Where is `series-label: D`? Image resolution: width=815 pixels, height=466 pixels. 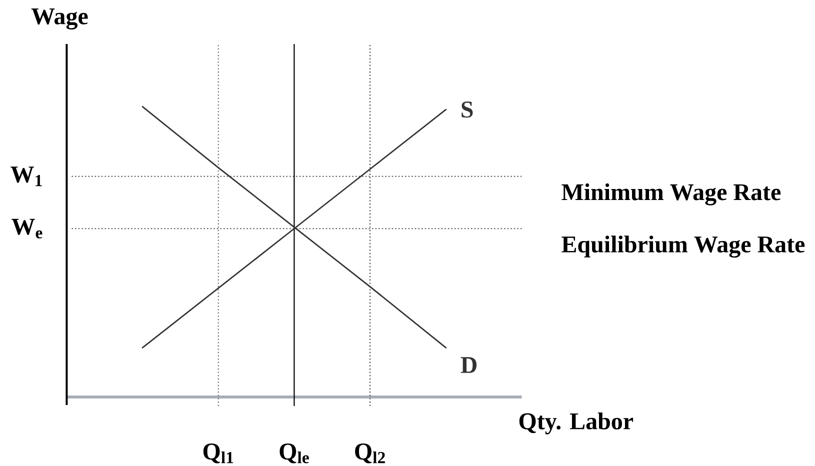 series-label: D is located at coordinates (468, 365).